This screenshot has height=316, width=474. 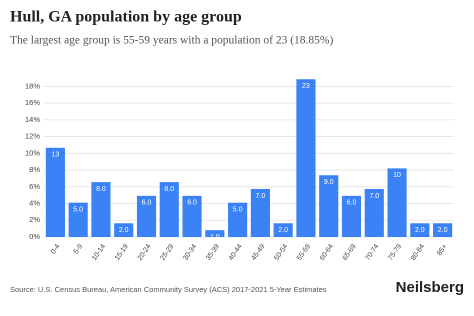 What do you see at coordinates (259, 252) in the screenshot?
I see `x-tick-label: 45-49` at bounding box center [259, 252].